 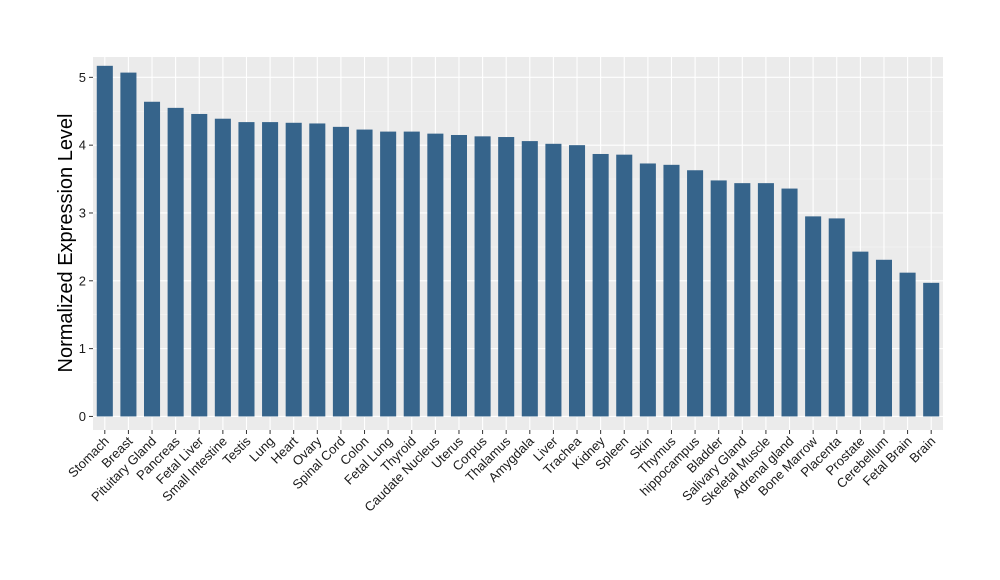 What do you see at coordinates (82, 280) in the screenshot?
I see `y-tick-label: 2` at bounding box center [82, 280].